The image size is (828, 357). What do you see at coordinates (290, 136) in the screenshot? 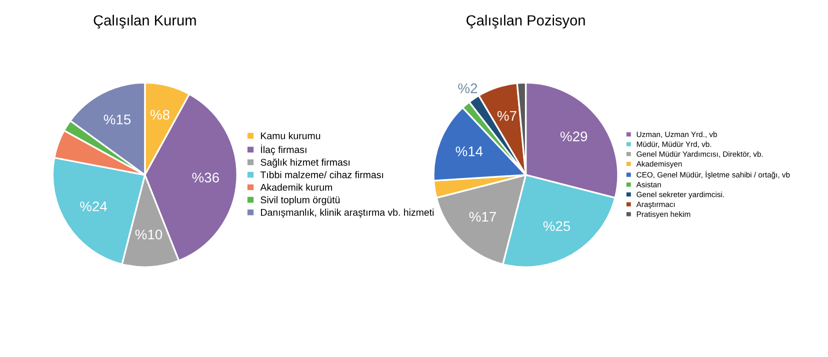
I see `legend-label: Kamu kurumu` at bounding box center [290, 136].